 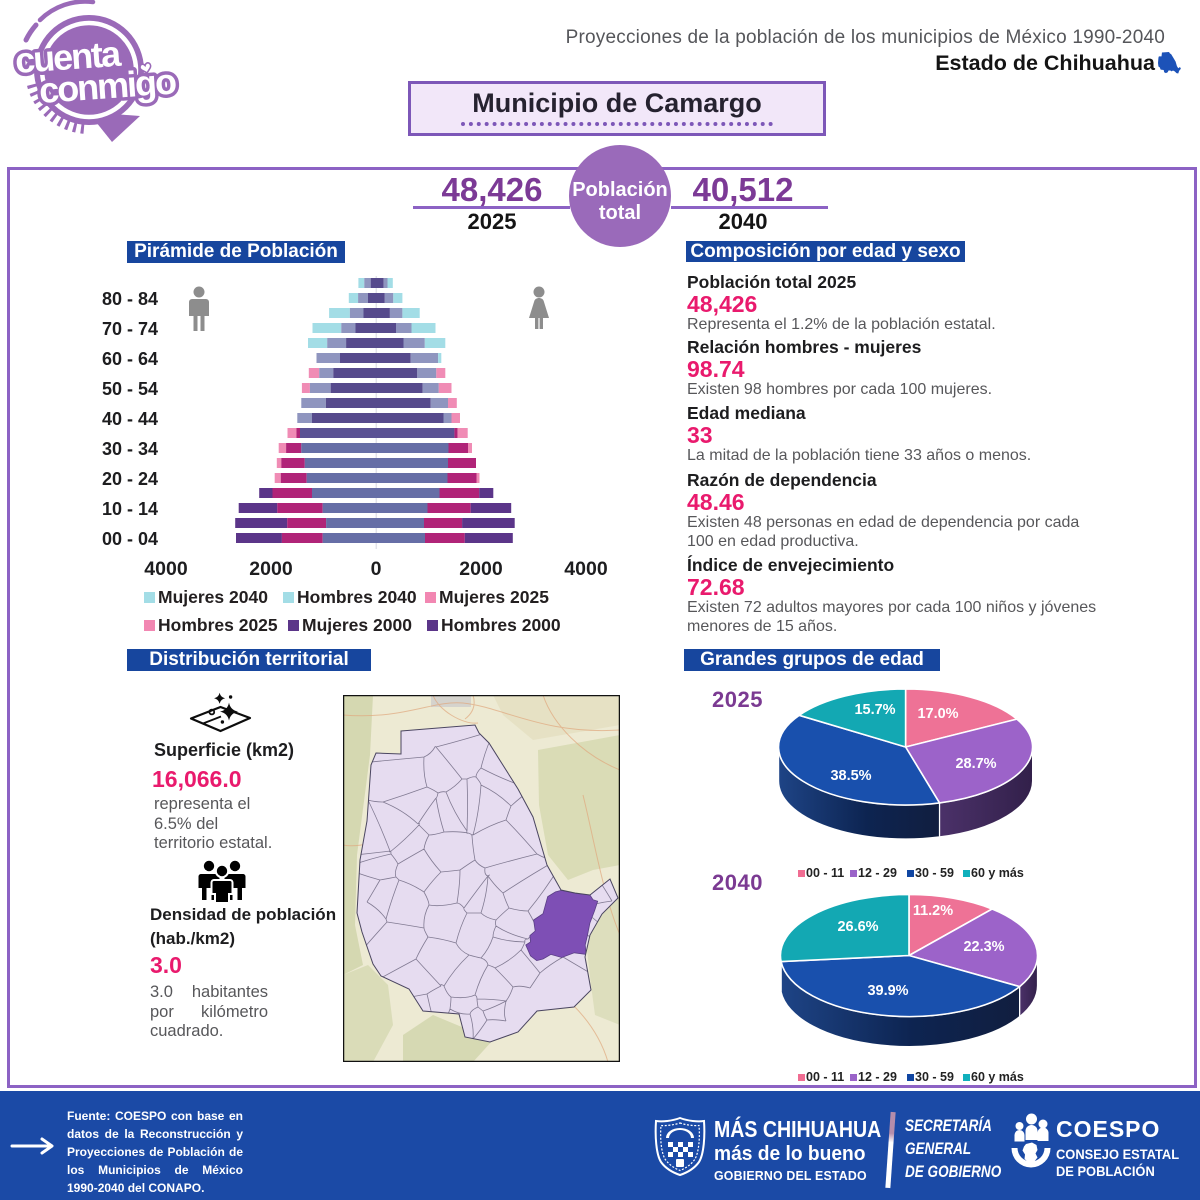 What do you see at coordinates (887, 991) in the screenshot?
I see `svg-text: 39.9%` at bounding box center [887, 991].